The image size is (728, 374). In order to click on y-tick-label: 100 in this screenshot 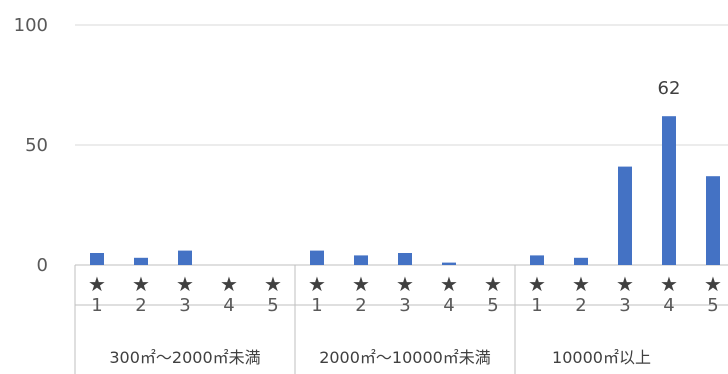, I will do `click(31, 25)`.